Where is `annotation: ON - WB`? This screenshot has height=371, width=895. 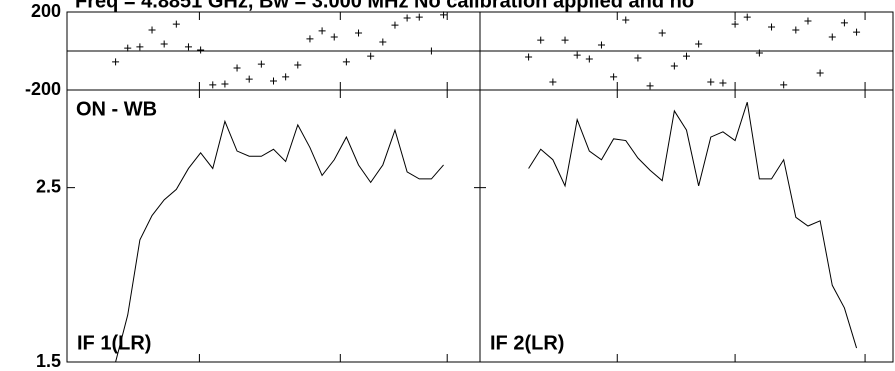 annotation: ON - WB is located at coordinates (116, 109).